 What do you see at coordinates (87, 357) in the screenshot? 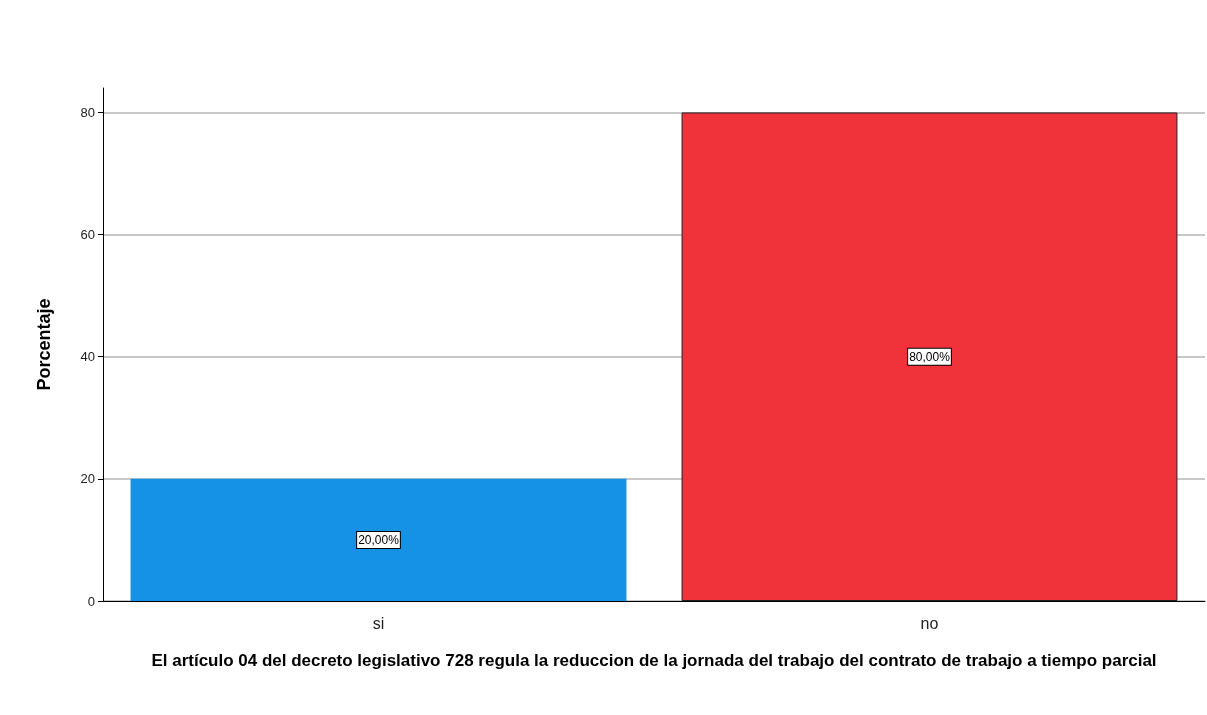
I see `y-tick-label: 40` at bounding box center [87, 357].